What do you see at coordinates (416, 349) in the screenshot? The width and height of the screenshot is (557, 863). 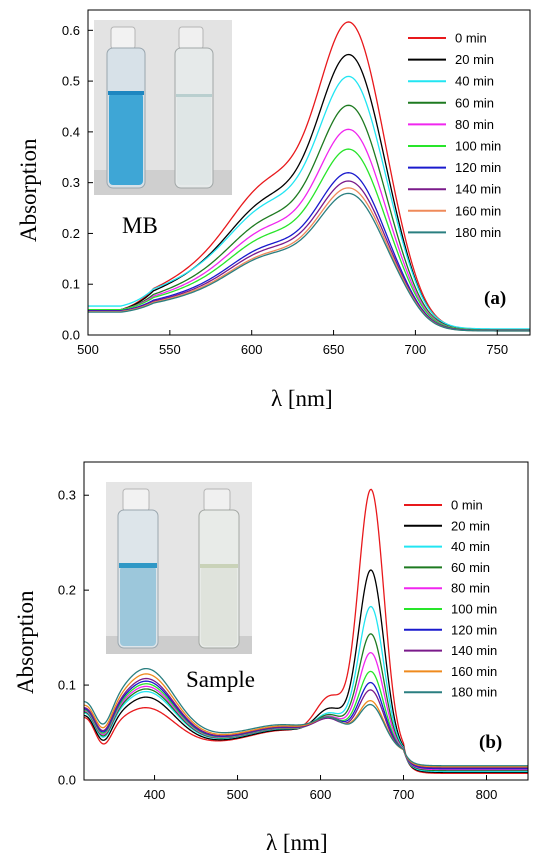 I see `x-tick-label-4: 700` at bounding box center [416, 349].